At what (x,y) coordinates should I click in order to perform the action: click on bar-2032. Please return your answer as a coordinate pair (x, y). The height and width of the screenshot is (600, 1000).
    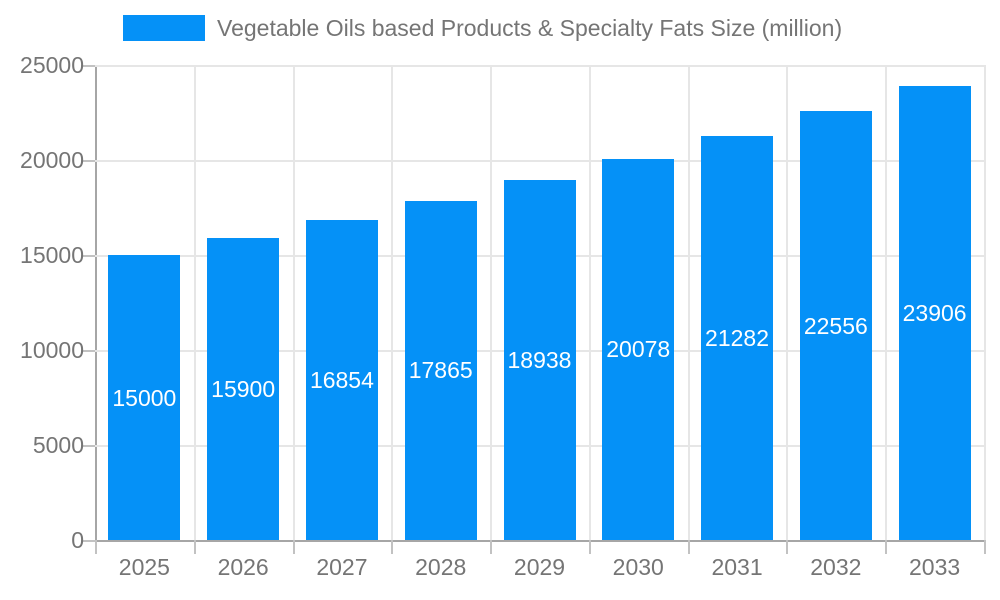
    Looking at the image, I should click on (835, 325).